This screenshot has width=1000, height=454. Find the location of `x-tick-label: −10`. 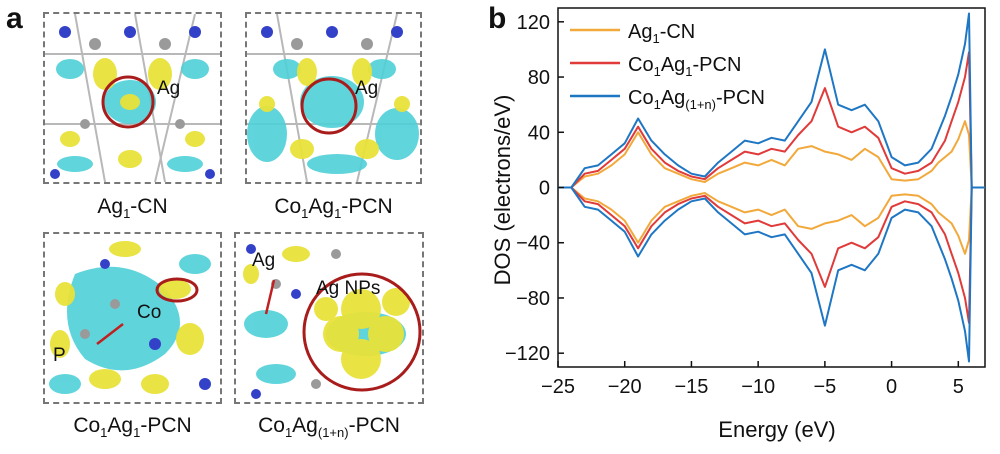

x-tick-label: −10 is located at coordinates (758, 387).